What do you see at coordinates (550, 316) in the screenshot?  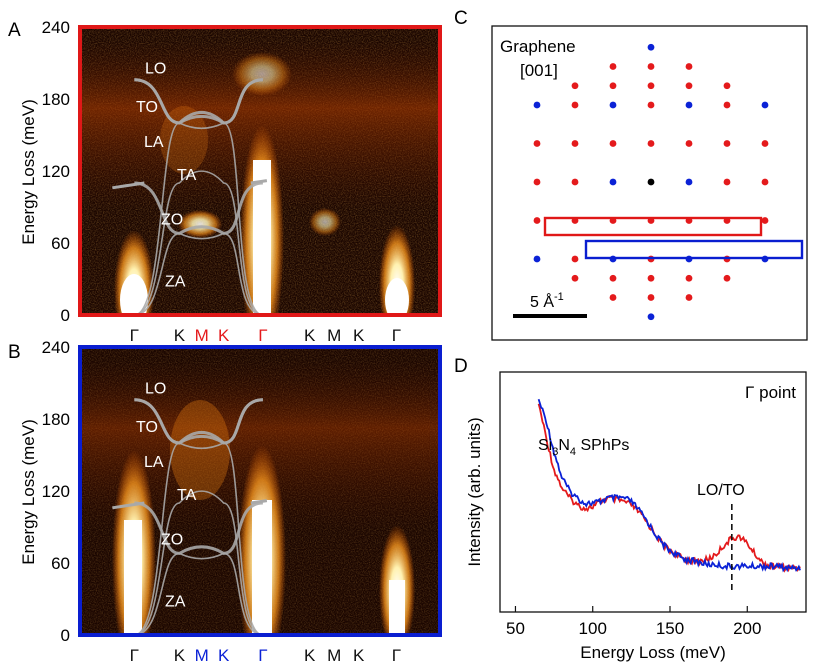 I see `panel-c-scale-bar` at bounding box center [550, 316].